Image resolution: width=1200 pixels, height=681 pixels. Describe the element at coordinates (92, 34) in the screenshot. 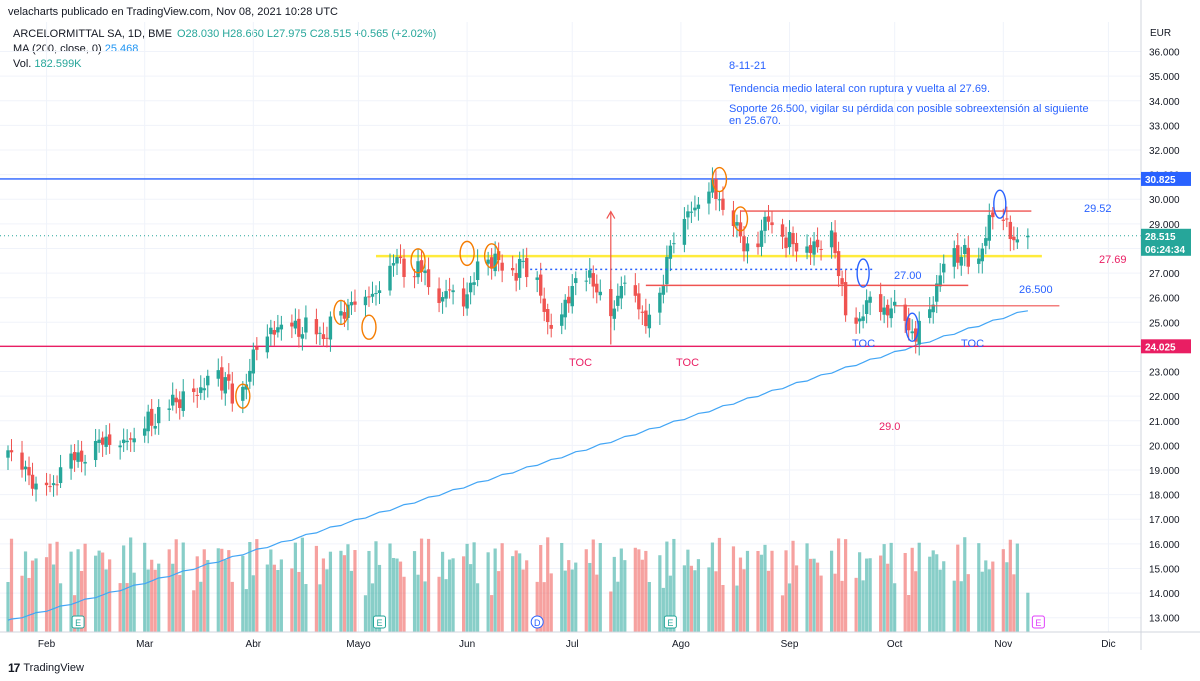

I see `symbol-label: ARCELORMITTAL SA, 1D, BME` at that location.